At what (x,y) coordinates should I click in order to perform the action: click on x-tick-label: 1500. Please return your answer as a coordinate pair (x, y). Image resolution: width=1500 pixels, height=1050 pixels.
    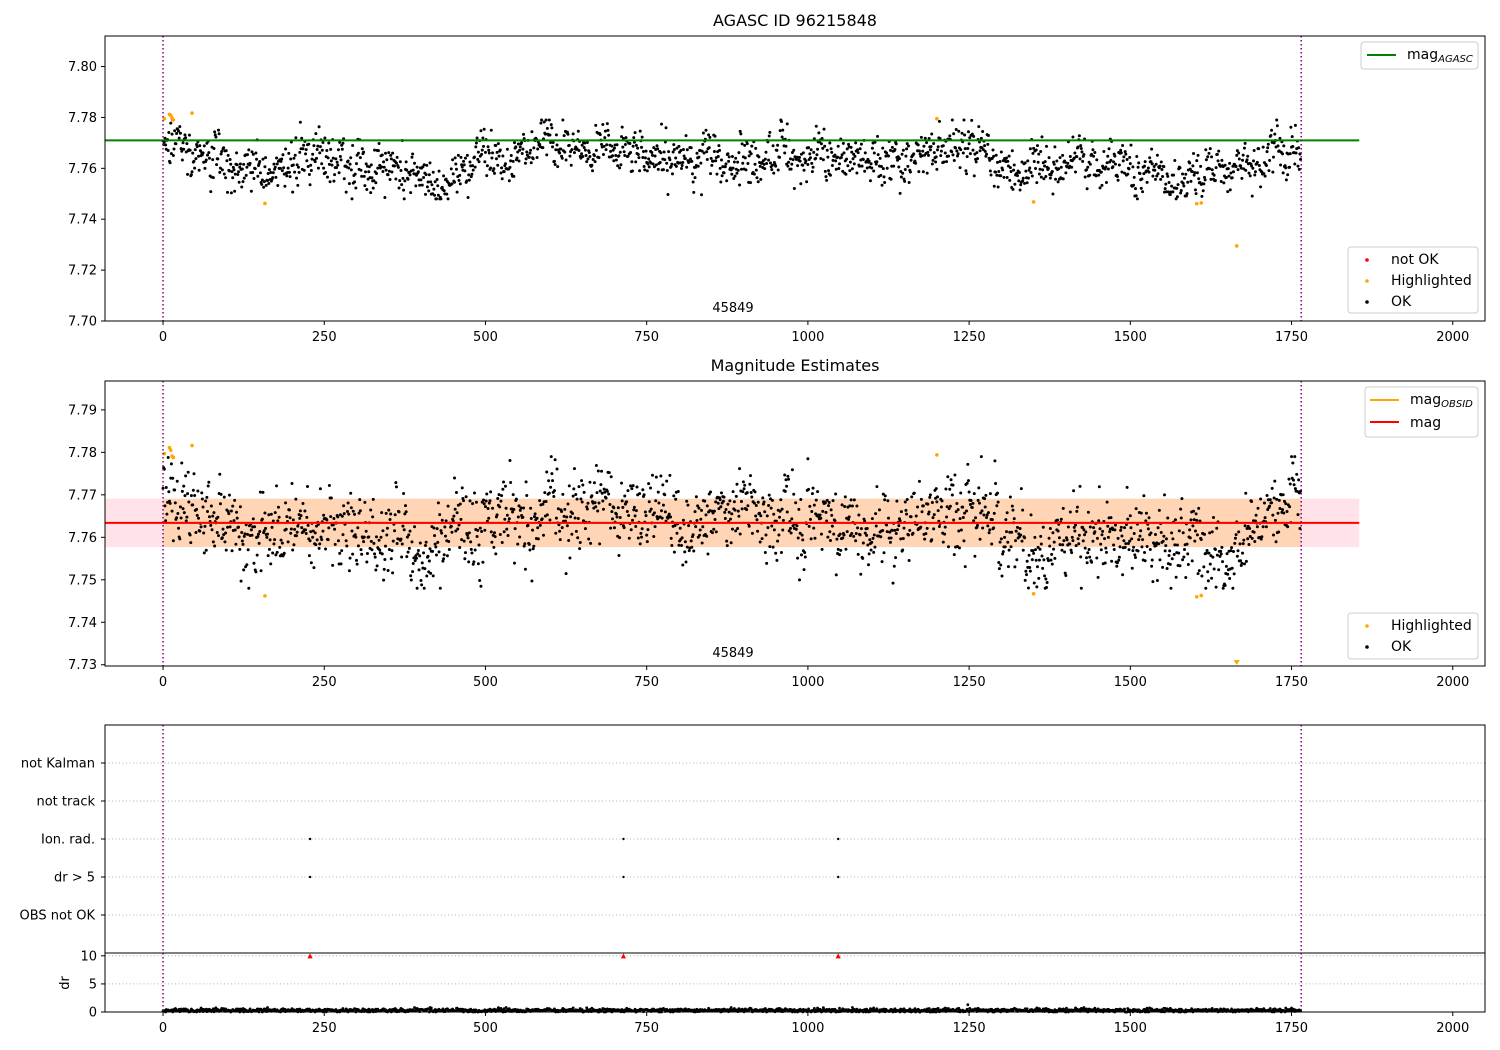
    Looking at the image, I should click on (1130, 682).